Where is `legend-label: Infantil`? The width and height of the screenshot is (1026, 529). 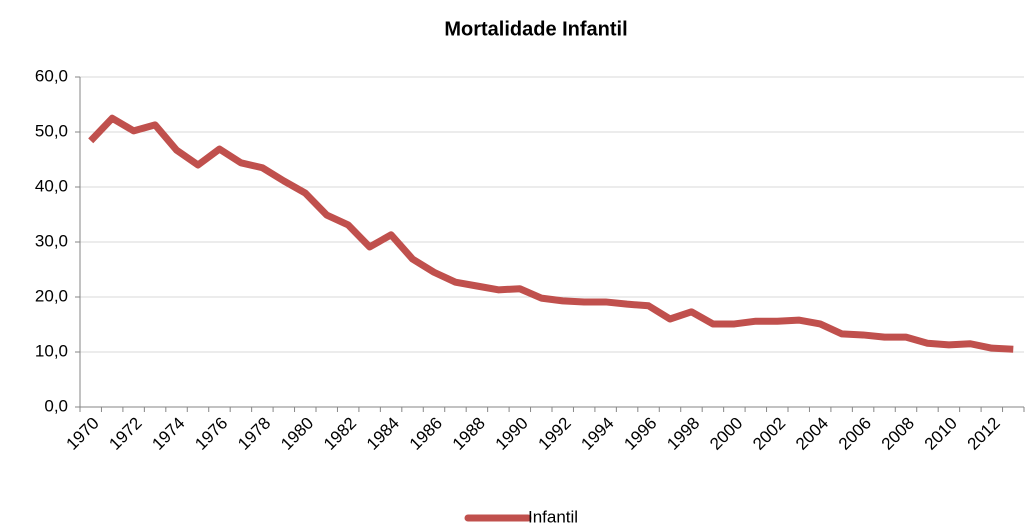
legend-label: Infantil is located at coordinates (553, 516).